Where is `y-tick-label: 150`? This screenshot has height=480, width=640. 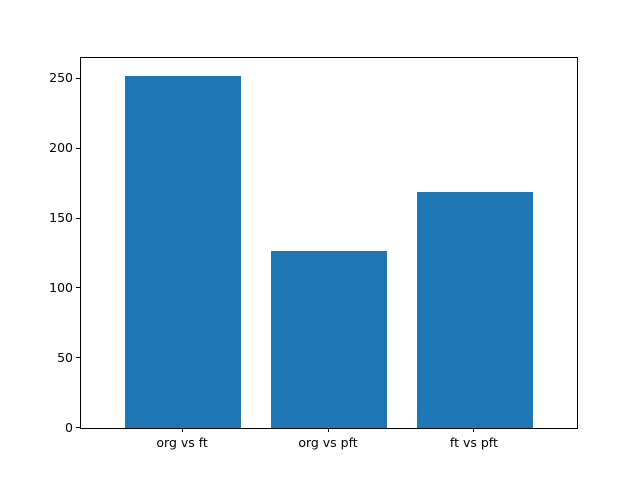 y-tick-label: 150 is located at coordinates (61, 218).